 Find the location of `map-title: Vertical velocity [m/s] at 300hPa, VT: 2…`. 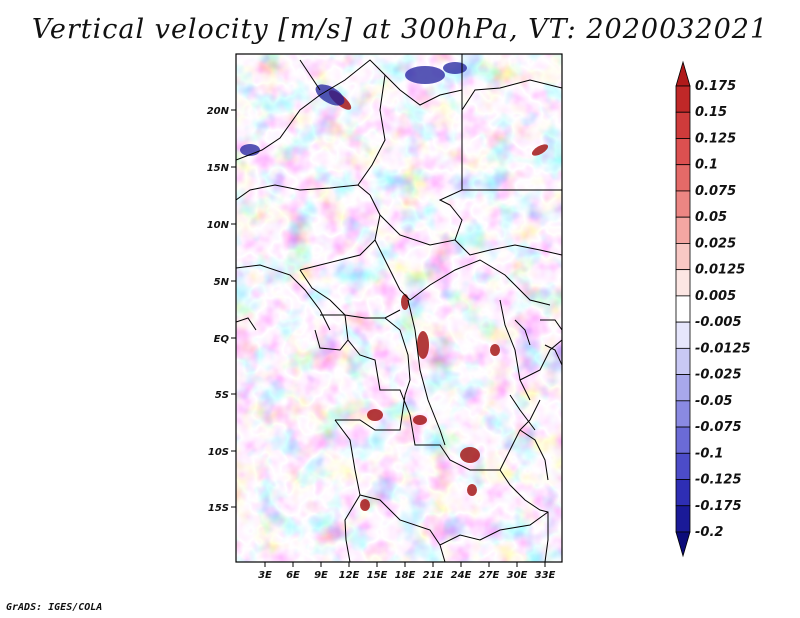

map-title: Vertical velocity [m/s] at 300hPa, VT: 2… is located at coordinates (400, 29).